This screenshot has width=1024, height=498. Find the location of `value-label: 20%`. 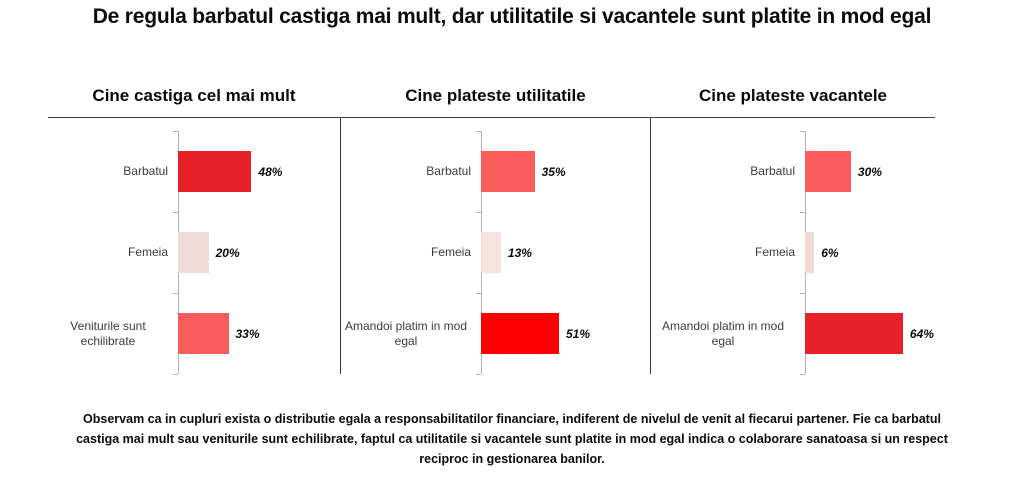

value-label: 20% is located at coordinates (227, 252).